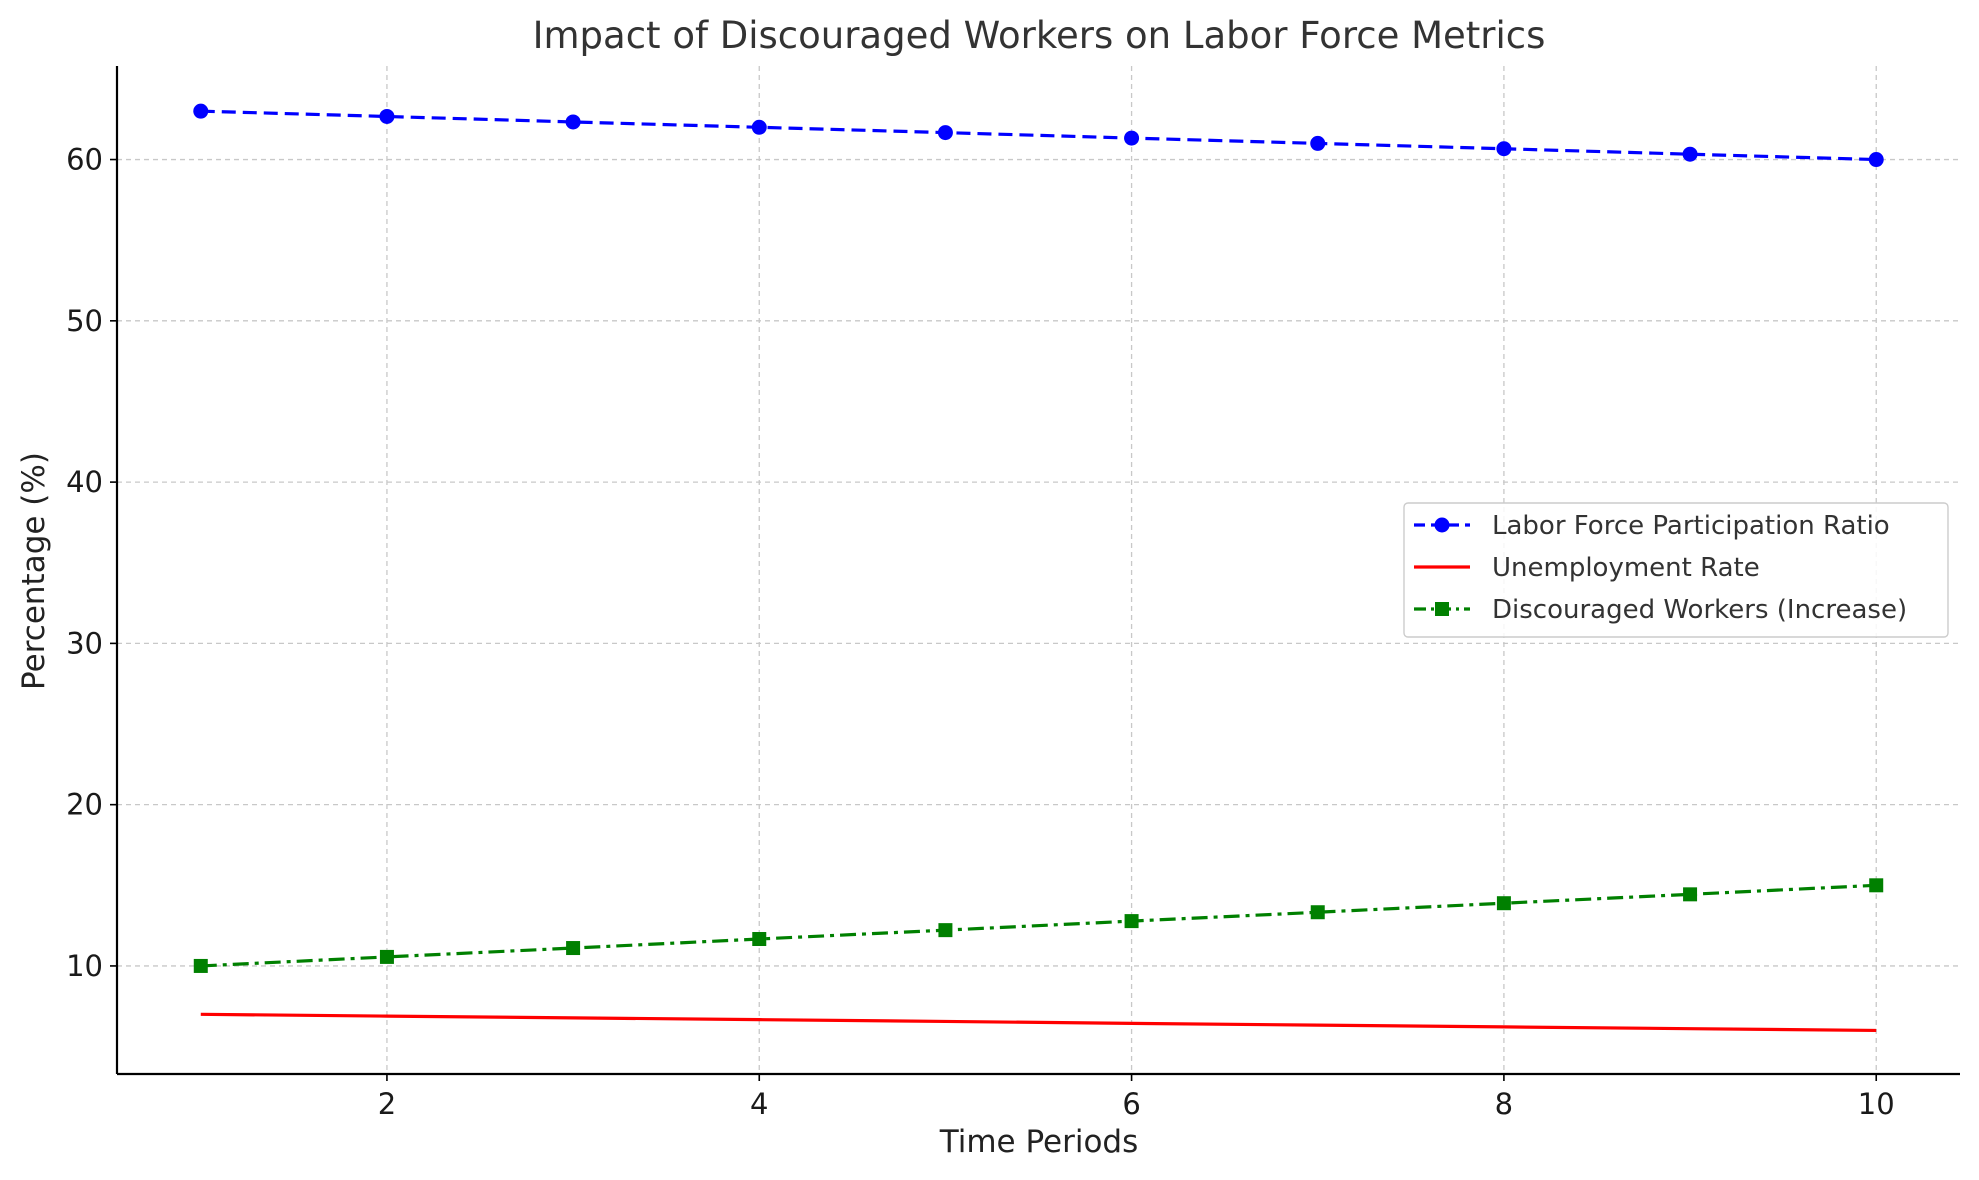  Describe the element at coordinates (84, 482) in the screenshot. I see `y-tick-label: 40` at that location.